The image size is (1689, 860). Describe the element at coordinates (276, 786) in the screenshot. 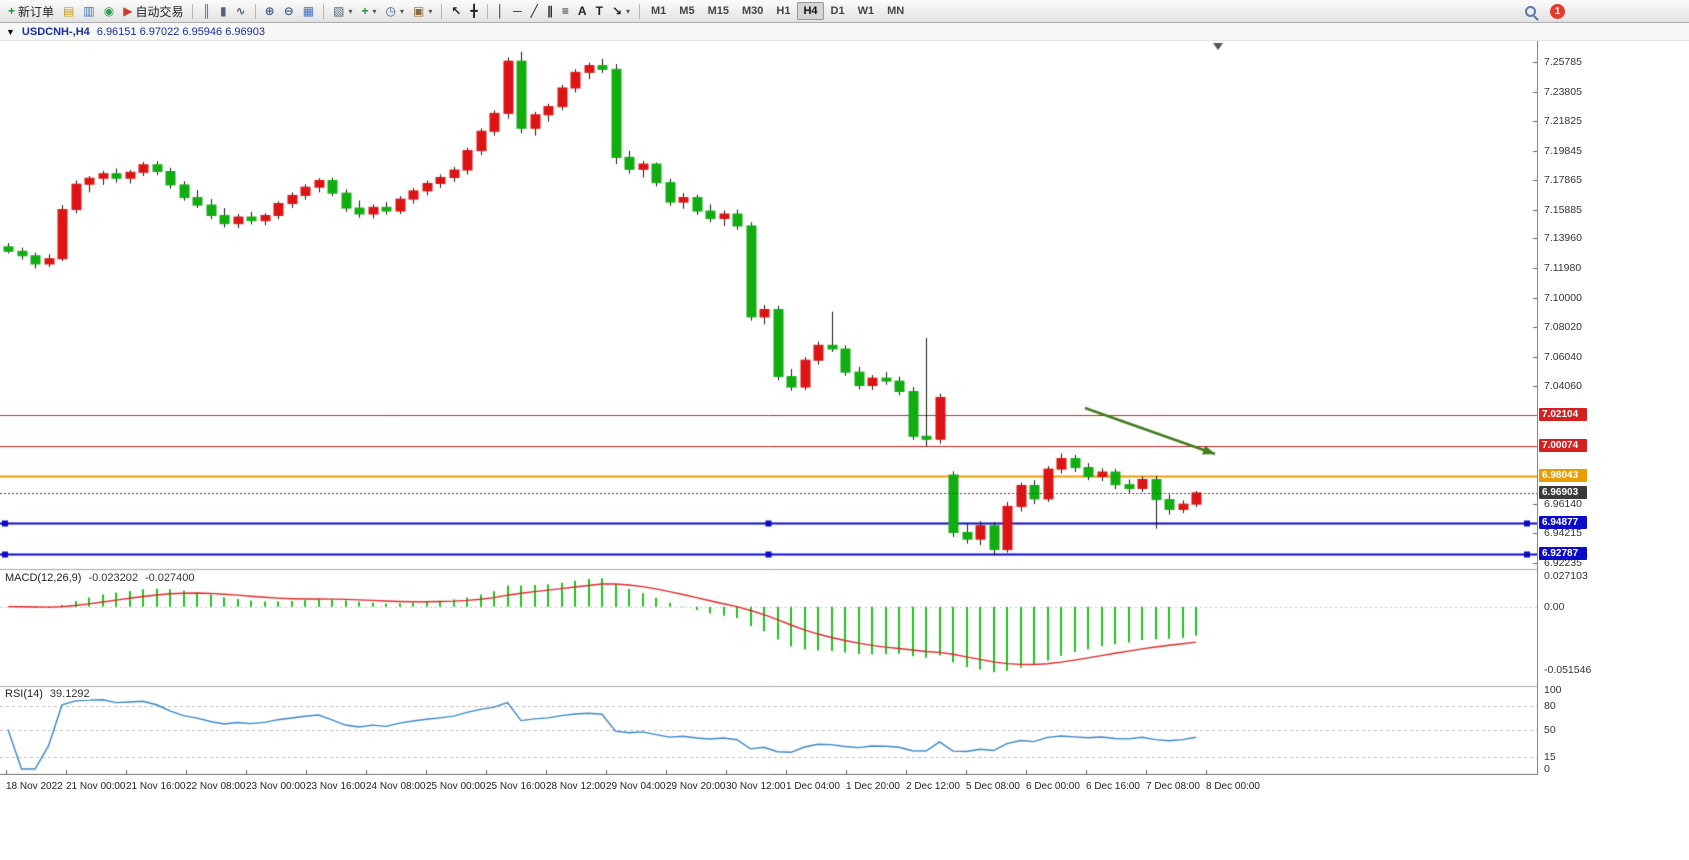

I see `time-axis-label: 23 Nov 00:00` at that location.